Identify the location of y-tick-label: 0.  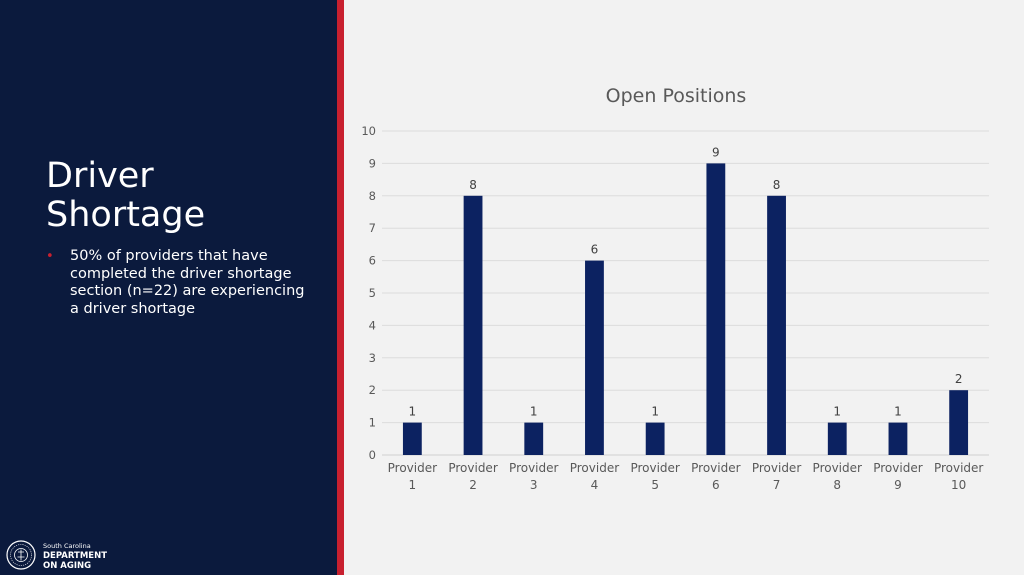
(372, 455).